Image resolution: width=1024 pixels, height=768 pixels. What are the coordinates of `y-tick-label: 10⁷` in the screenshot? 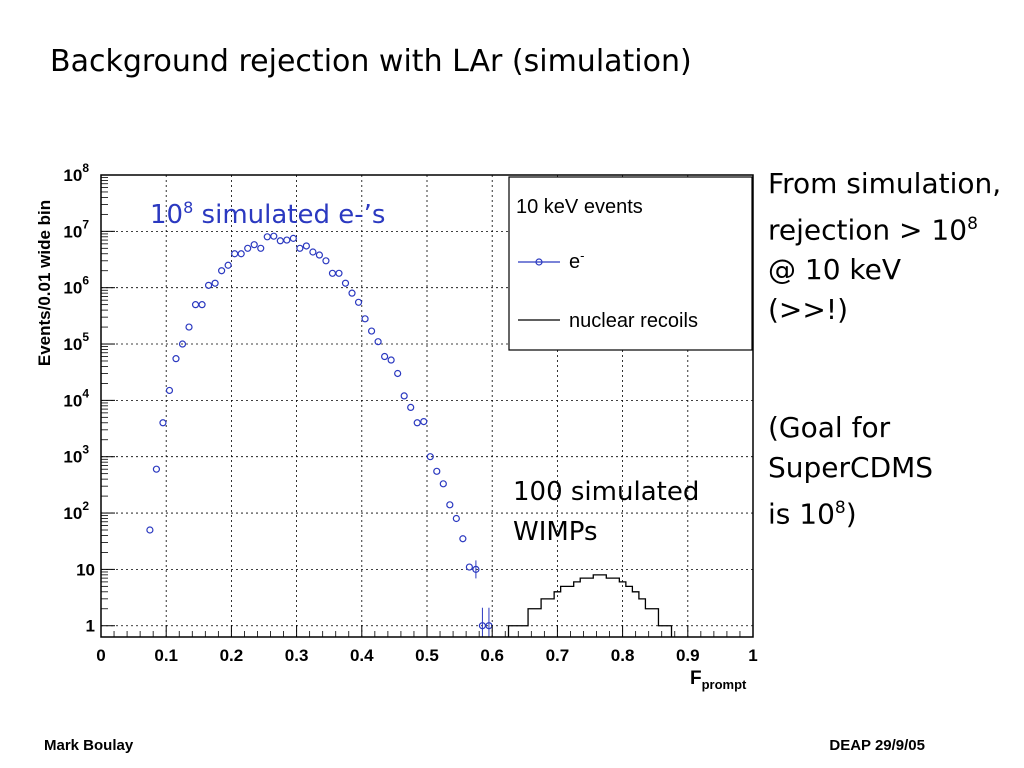 It's located at (76, 229).